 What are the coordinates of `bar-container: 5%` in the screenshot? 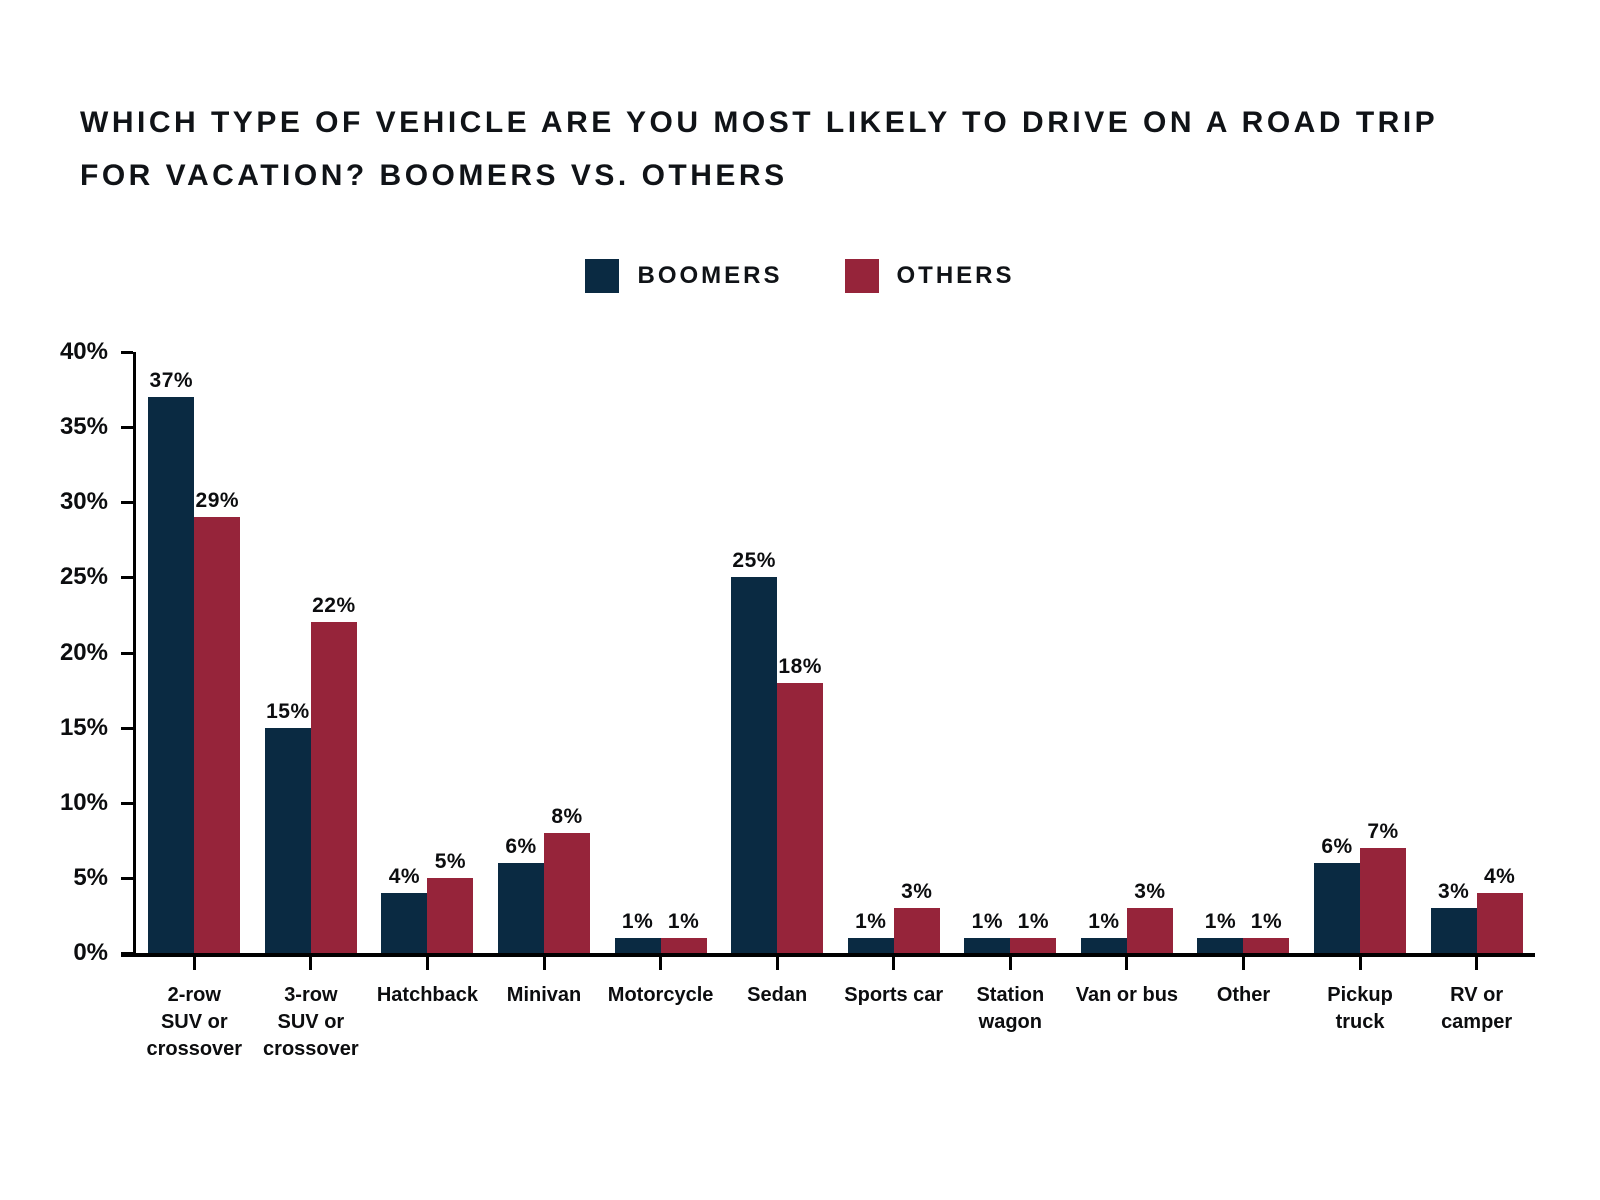 It's located at (450, 901).